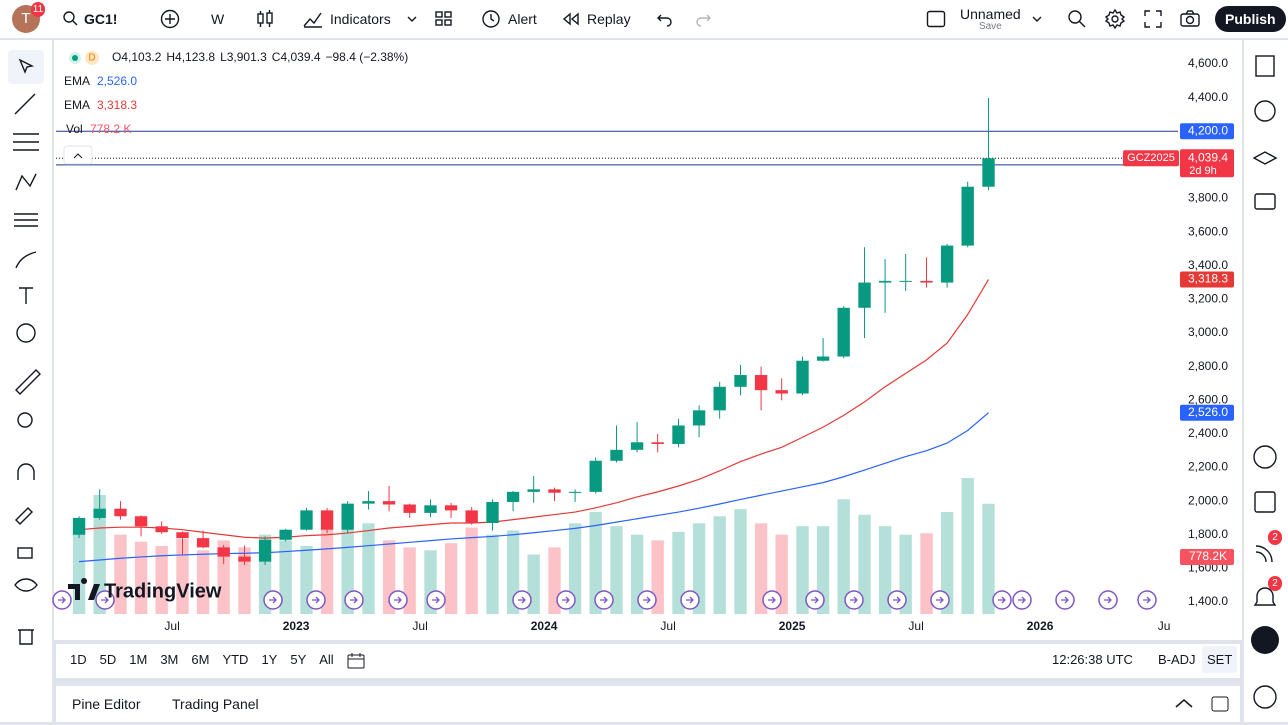 This screenshot has width=1288, height=725. What do you see at coordinates (26, 347) in the screenshot?
I see `drawing-tools` at bounding box center [26, 347].